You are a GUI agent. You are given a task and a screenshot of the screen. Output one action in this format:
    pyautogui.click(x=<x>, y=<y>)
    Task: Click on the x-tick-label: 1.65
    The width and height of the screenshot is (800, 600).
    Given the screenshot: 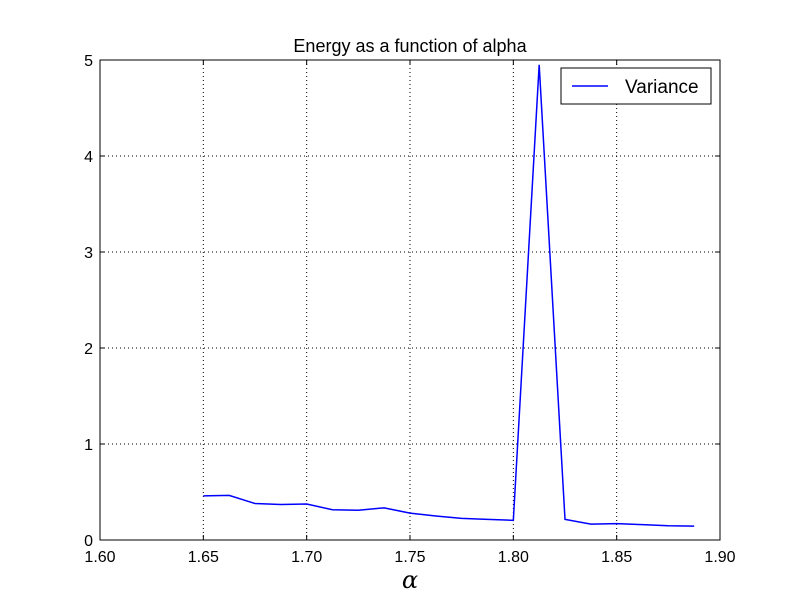 What is the action you would take?
    pyautogui.click(x=203, y=557)
    